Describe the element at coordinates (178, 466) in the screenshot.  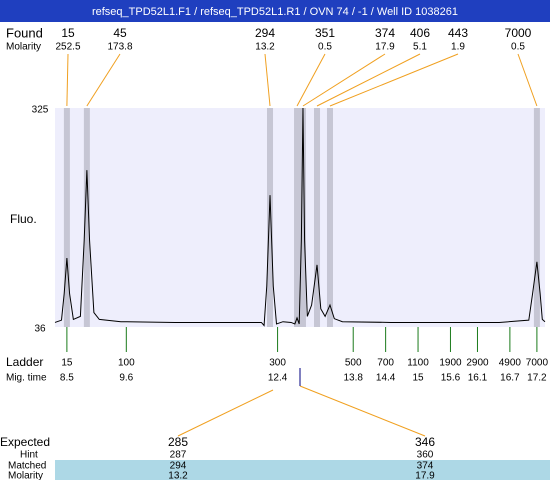
I see `matched-size: 294` at that location.